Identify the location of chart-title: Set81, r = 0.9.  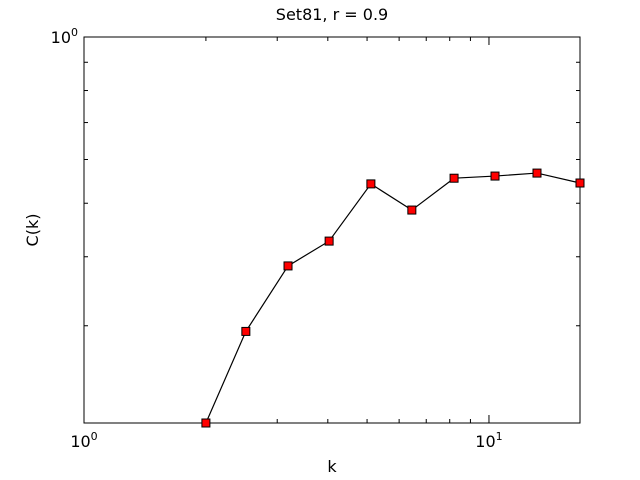
(332, 14).